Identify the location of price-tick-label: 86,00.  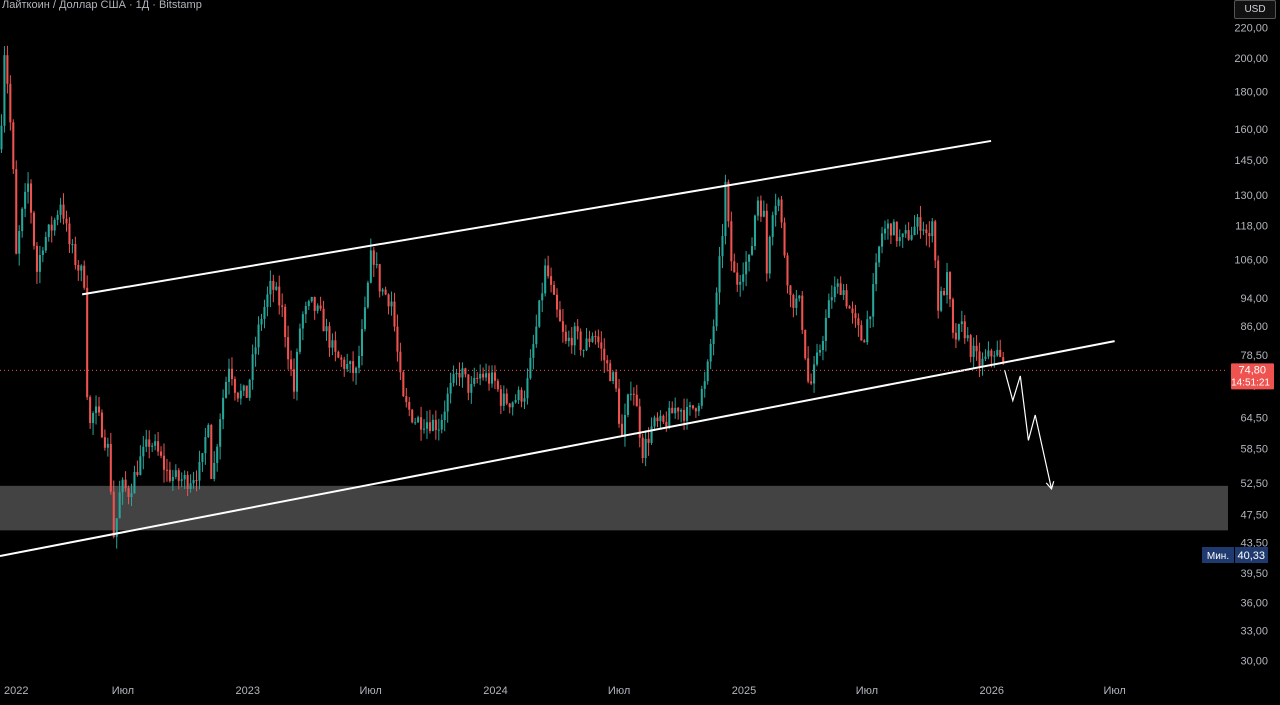
(1254, 327).